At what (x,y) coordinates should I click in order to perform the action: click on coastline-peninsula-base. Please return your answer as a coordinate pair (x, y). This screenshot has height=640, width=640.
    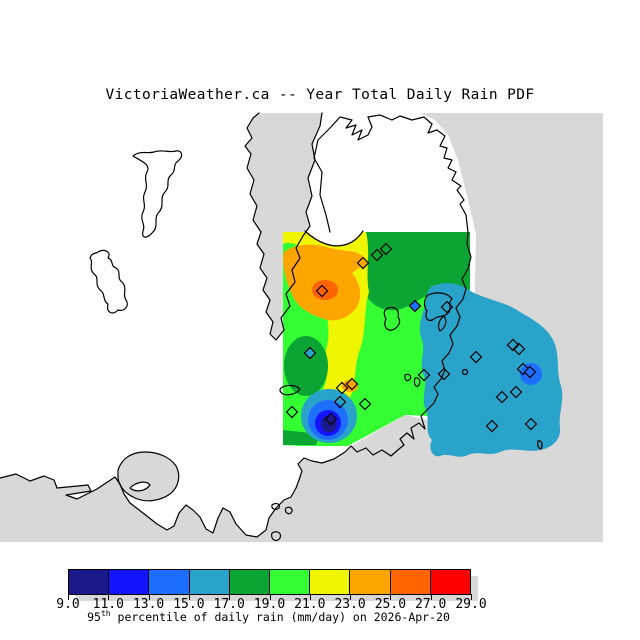
    Looking at the image, I should click on (334, 238).